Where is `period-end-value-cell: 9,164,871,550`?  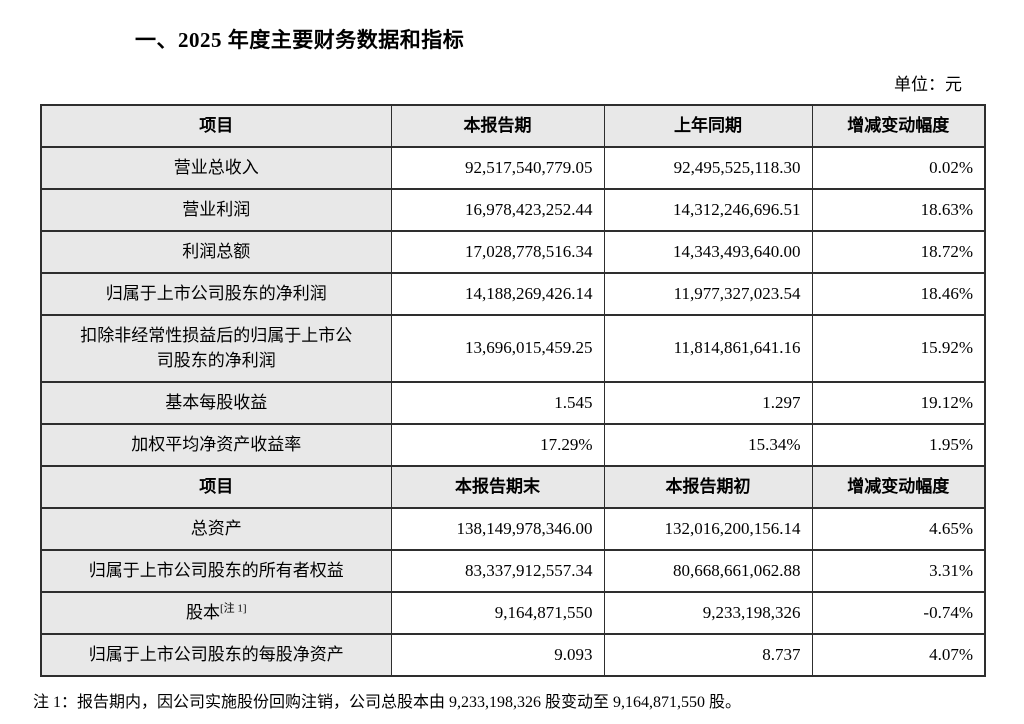
period-end-value-cell: 9,164,871,550 is located at coordinates (497, 613).